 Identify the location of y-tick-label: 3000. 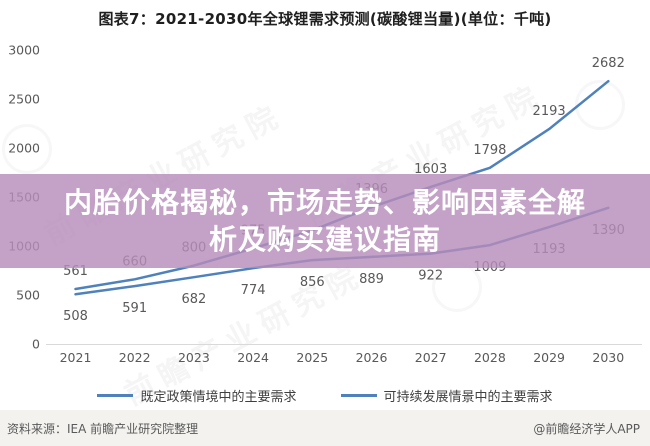
(24, 50).